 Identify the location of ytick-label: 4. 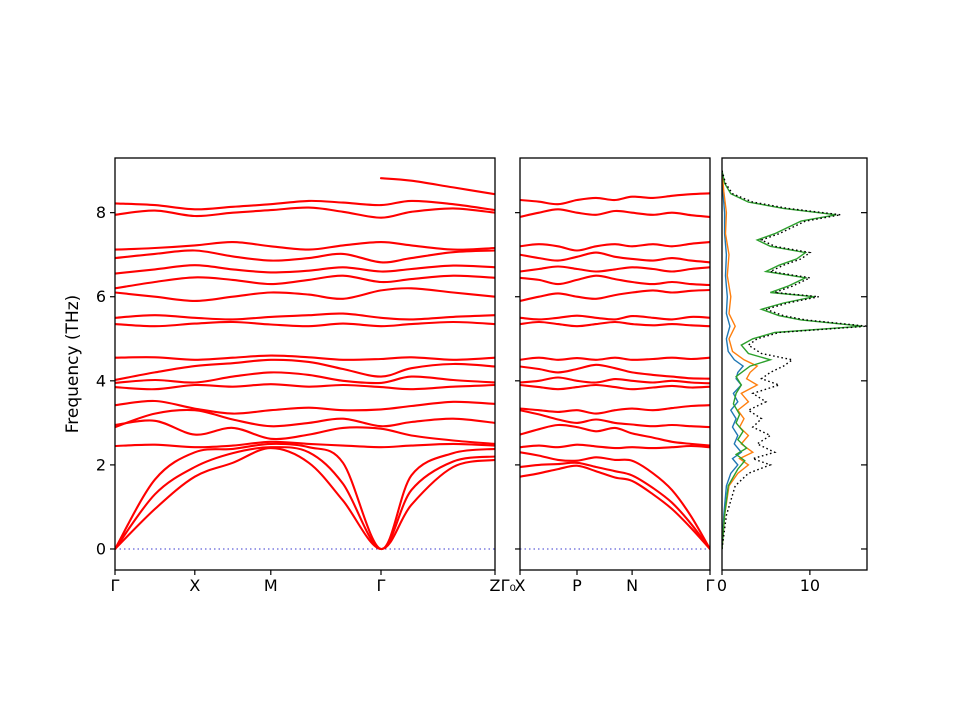
(101, 380).